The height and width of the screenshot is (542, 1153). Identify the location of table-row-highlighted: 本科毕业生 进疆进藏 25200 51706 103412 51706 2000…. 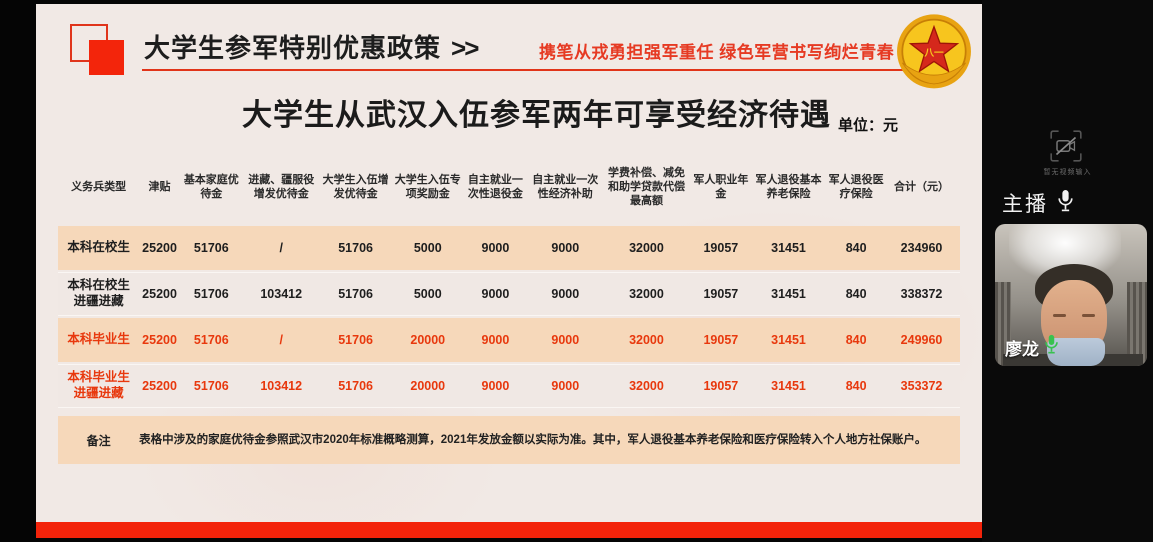
(509, 386).